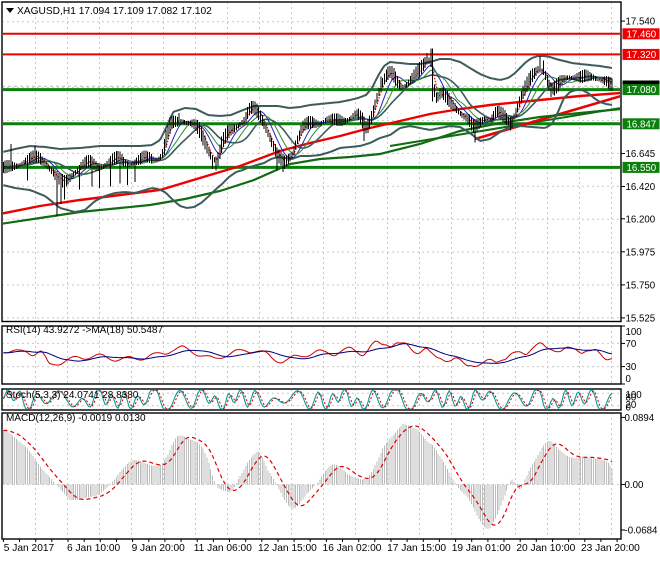 The width and height of the screenshot is (660, 565). I want to click on svg-text: 0.0894, so click(640, 418).